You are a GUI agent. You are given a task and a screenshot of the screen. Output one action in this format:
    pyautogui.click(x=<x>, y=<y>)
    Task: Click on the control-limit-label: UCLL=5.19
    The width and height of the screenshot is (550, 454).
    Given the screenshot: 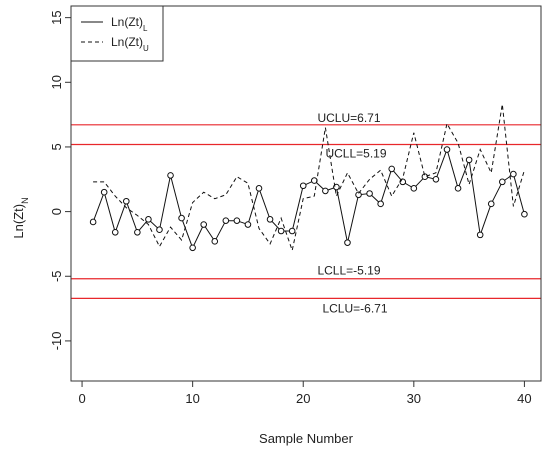 What is the action you would take?
    pyautogui.click(x=355, y=153)
    